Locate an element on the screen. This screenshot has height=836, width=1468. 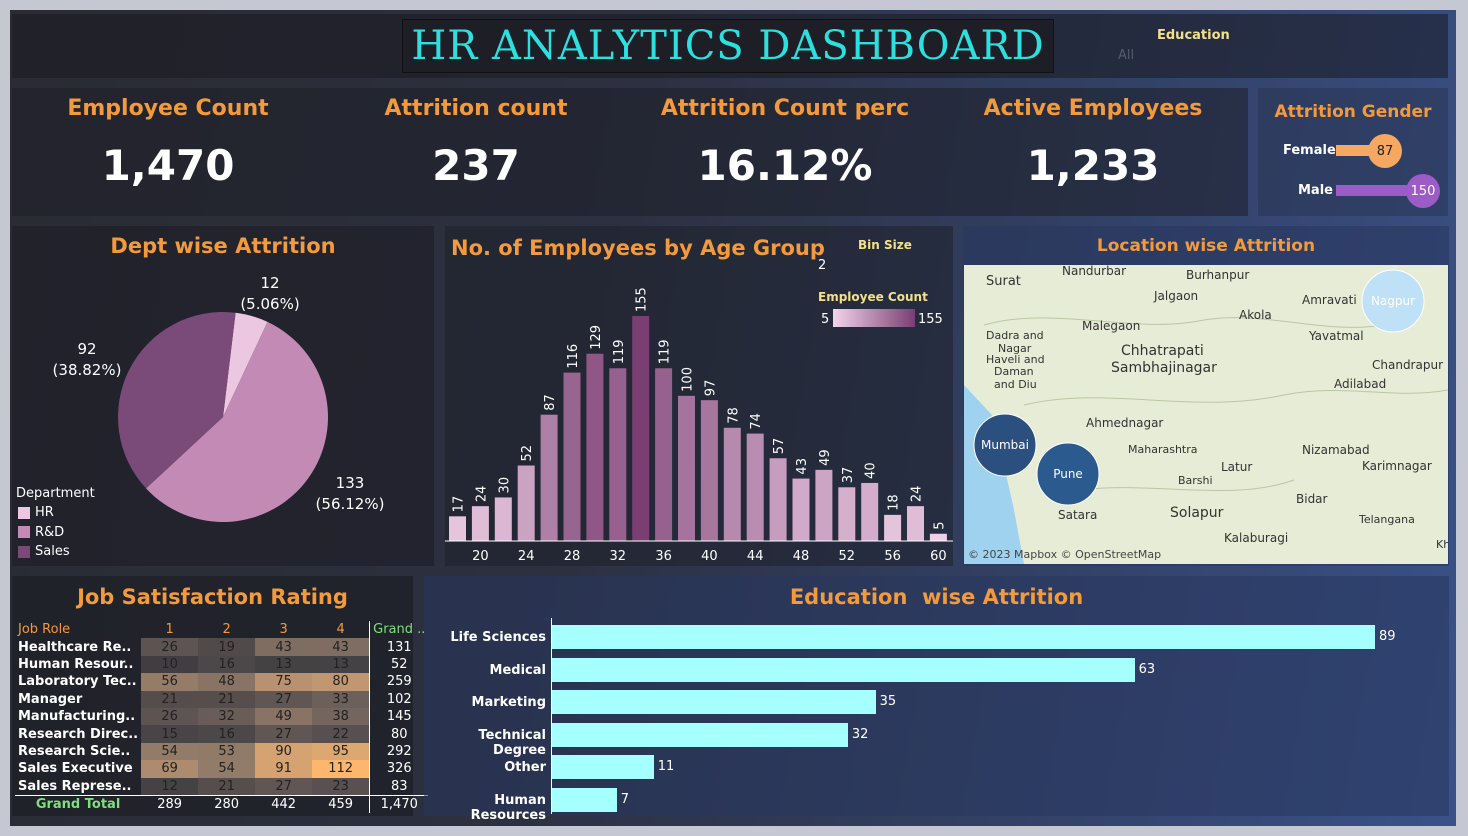
legend-item-rd: R&D is located at coordinates (44, 533).